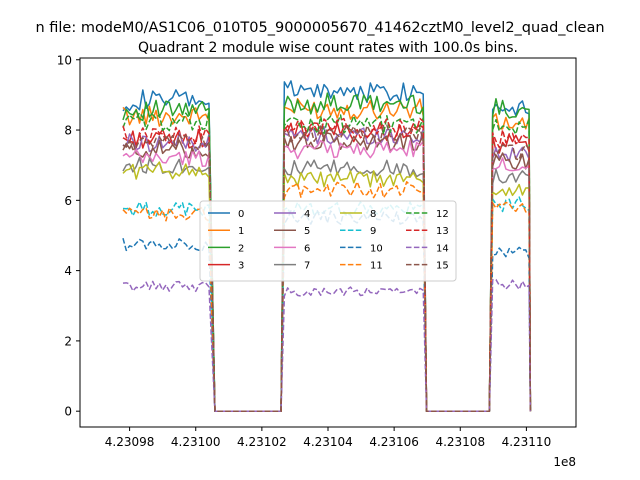 The width and height of the screenshot is (640, 480). What do you see at coordinates (262, 442) in the screenshot?
I see `x-tick-label: 4.23102` at bounding box center [262, 442].